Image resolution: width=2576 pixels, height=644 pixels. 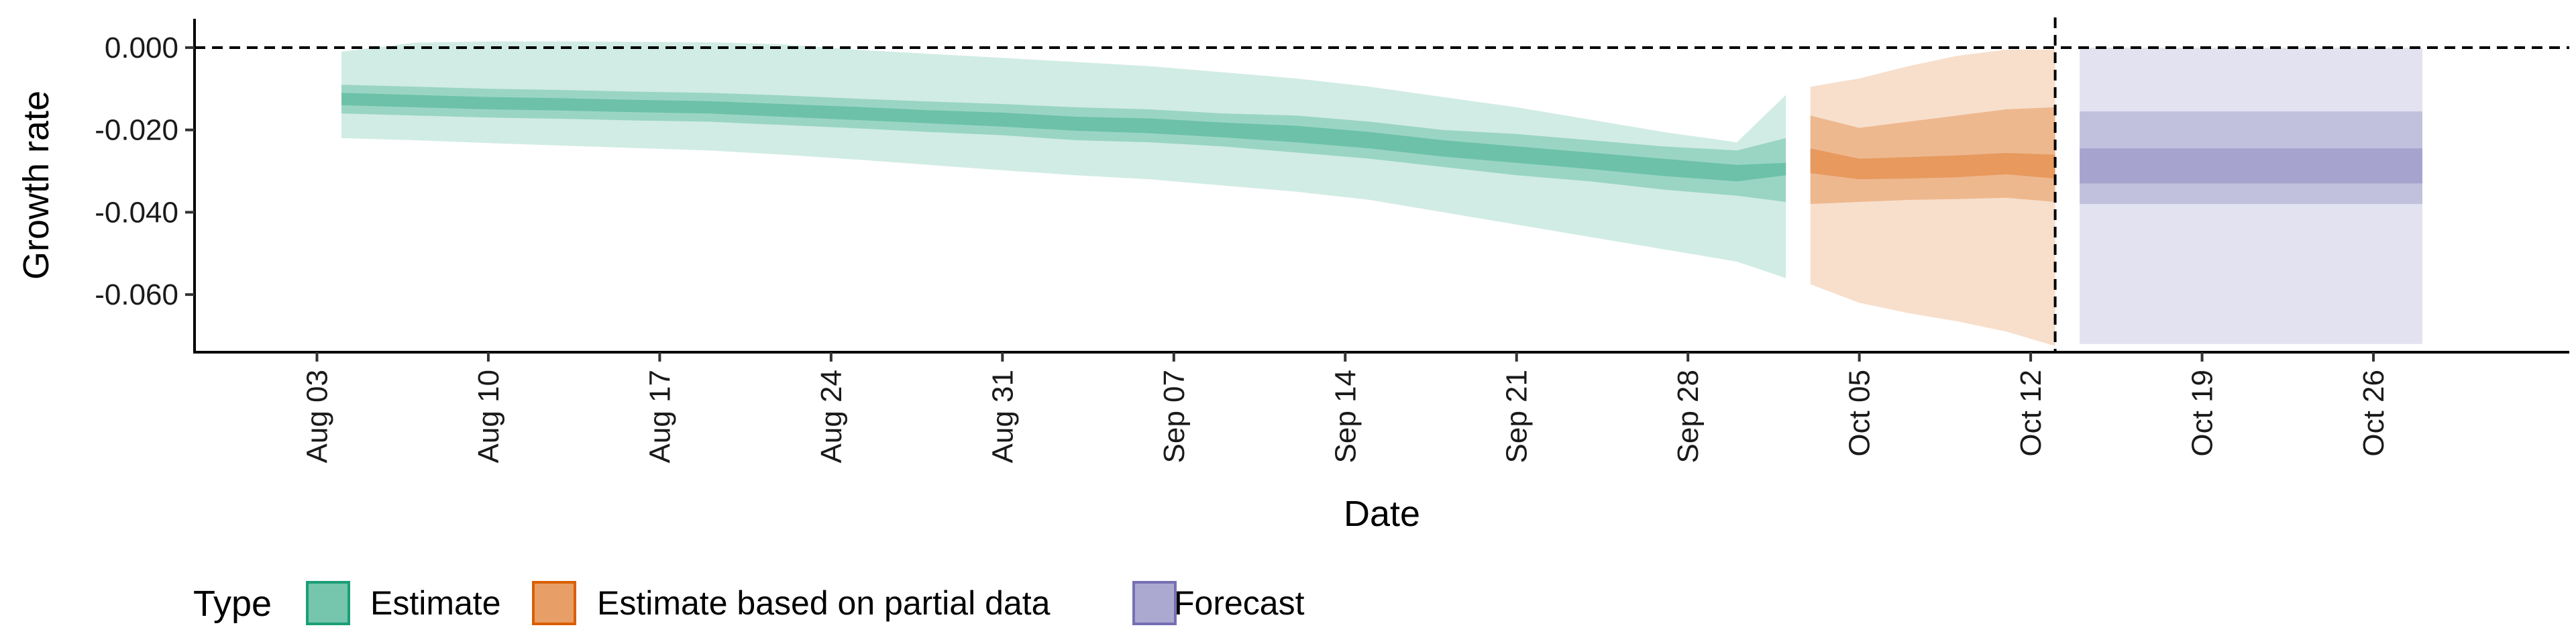 What do you see at coordinates (232, 604) in the screenshot?
I see `legend-title: Type` at bounding box center [232, 604].